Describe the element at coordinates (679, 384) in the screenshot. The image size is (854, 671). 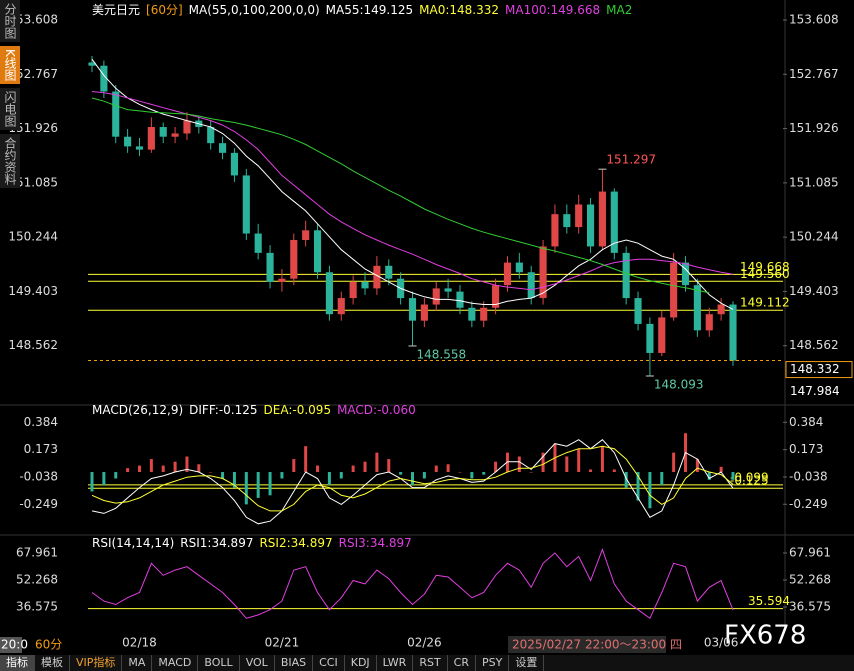
I see `annotation: 148.093` at that location.